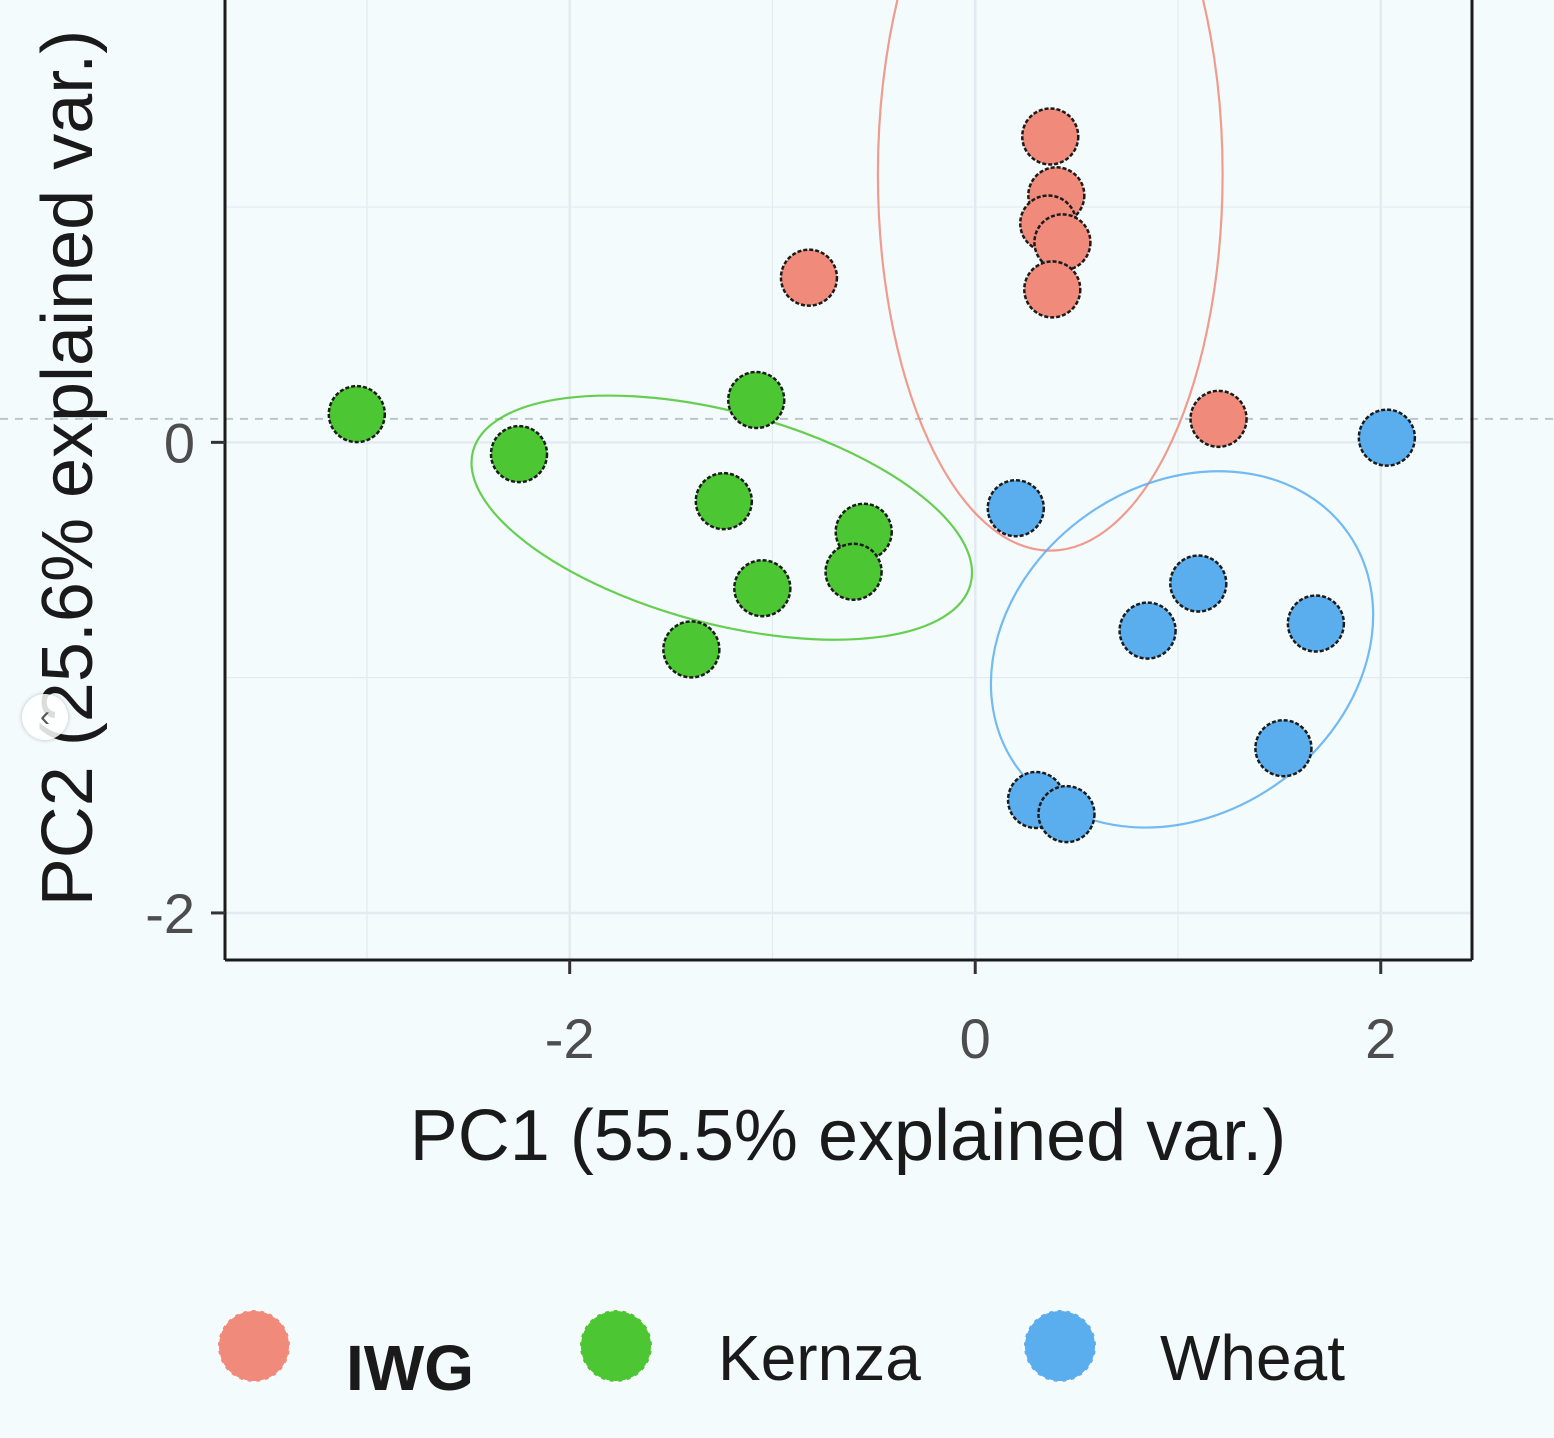  I want to click on carousel-prev-button: ‹, so click(45, 717).